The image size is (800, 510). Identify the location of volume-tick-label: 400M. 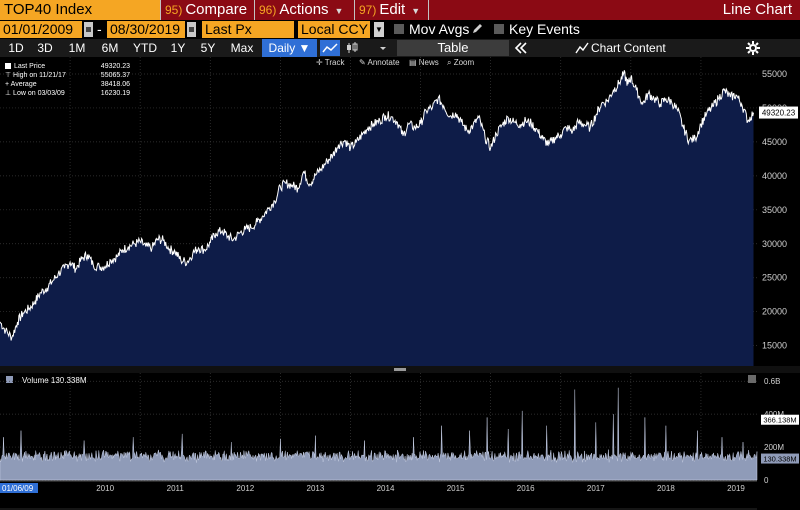
(774, 414).